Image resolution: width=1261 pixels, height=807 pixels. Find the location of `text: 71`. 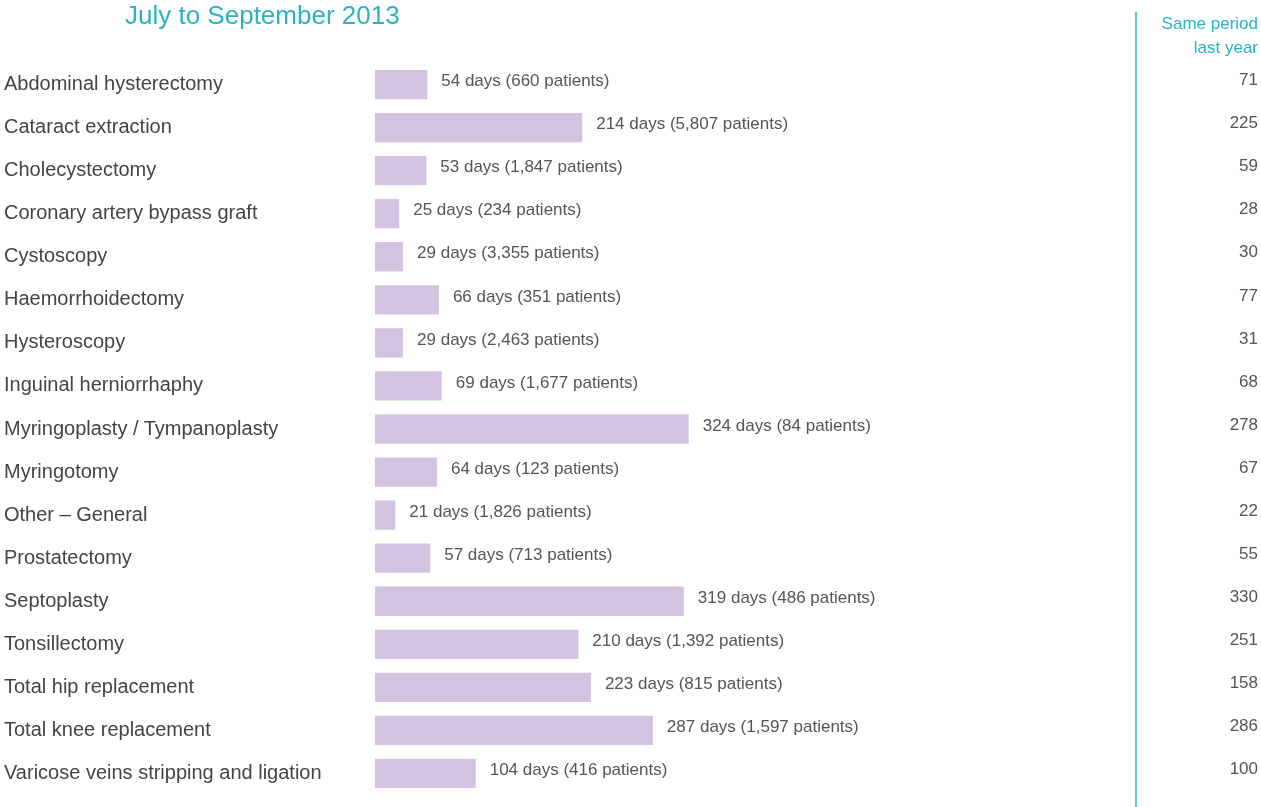

text: 71 is located at coordinates (1248, 80).